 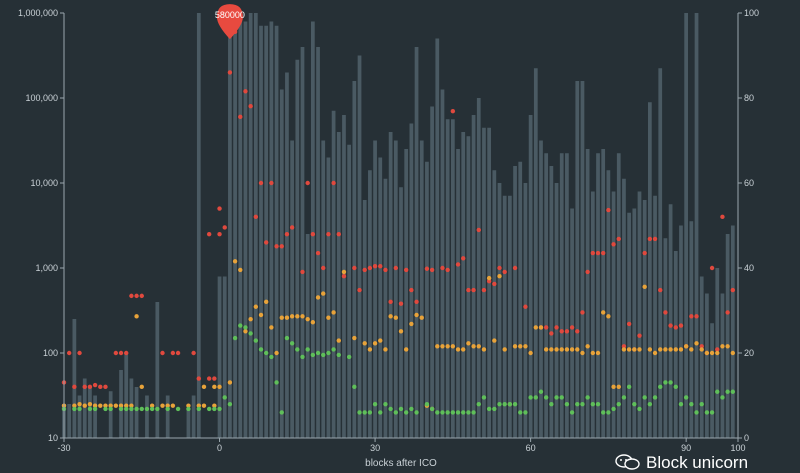 What do you see at coordinates (746, 438) in the screenshot?
I see `y-right-tick-label: 0` at bounding box center [746, 438].